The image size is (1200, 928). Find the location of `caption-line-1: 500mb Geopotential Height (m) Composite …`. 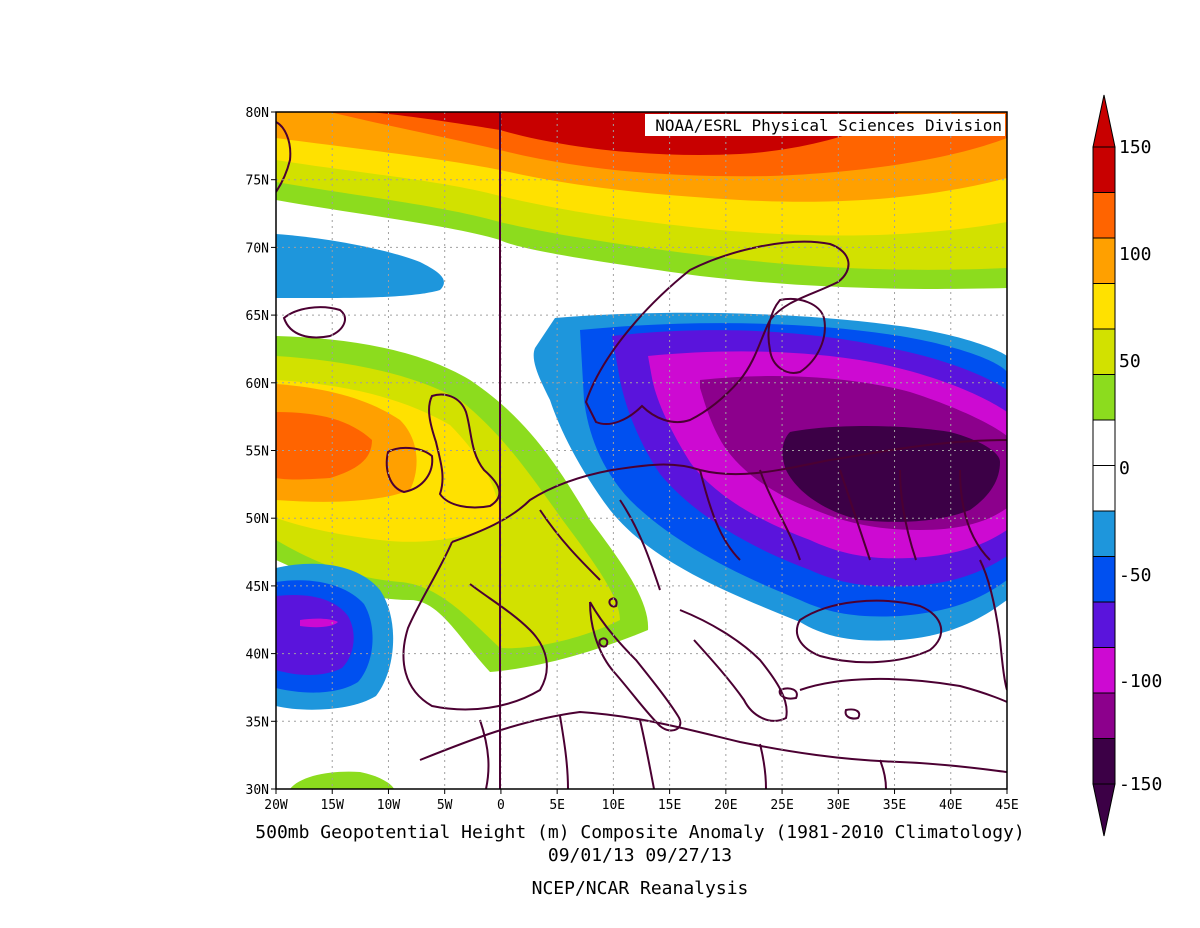

caption-line-1: 500mb Geopotential Height (m) Composite … is located at coordinates (640, 832).